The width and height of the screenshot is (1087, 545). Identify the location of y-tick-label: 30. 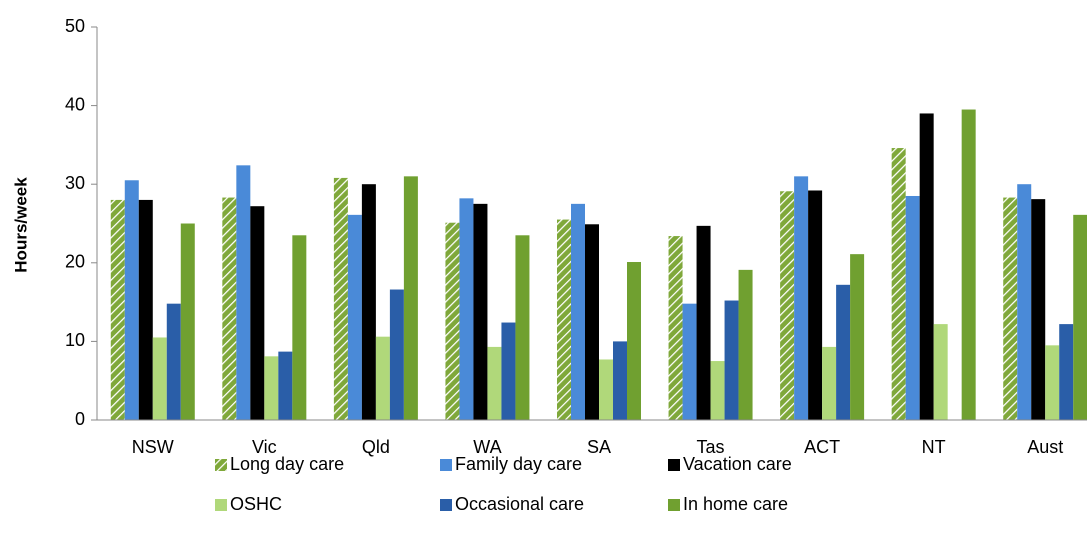
(75, 183).